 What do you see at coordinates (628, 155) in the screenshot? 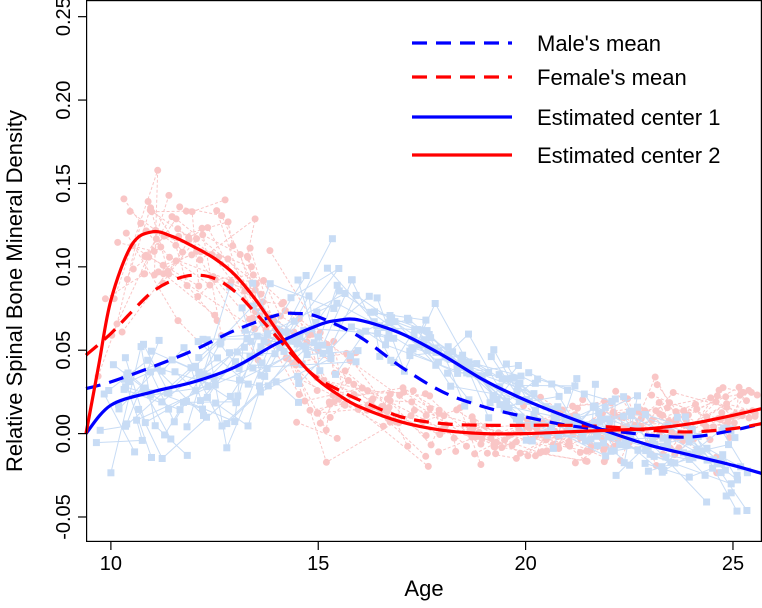
I see `legend-label: Estimated center 2` at bounding box center [628, 155].